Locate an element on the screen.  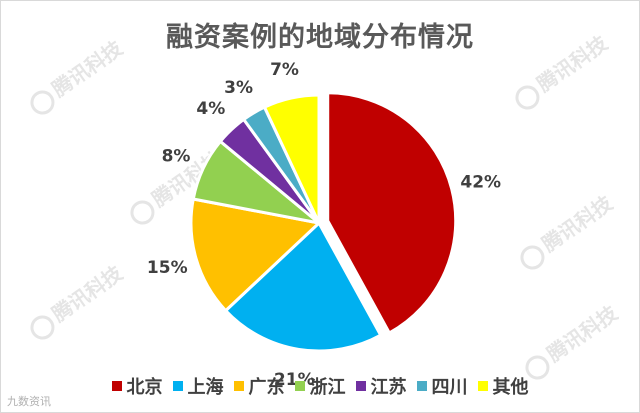
legend-label: 四川 is located at coordinates (449, 387).